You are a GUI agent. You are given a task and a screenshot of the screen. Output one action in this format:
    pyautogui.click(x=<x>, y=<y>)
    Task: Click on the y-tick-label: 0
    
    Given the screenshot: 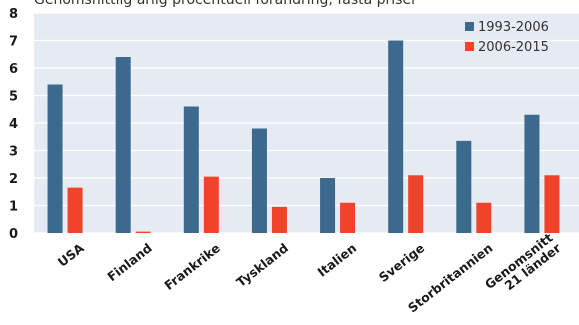 What is the action you would take?
    pyautogui.click(x=13, y=234)
    